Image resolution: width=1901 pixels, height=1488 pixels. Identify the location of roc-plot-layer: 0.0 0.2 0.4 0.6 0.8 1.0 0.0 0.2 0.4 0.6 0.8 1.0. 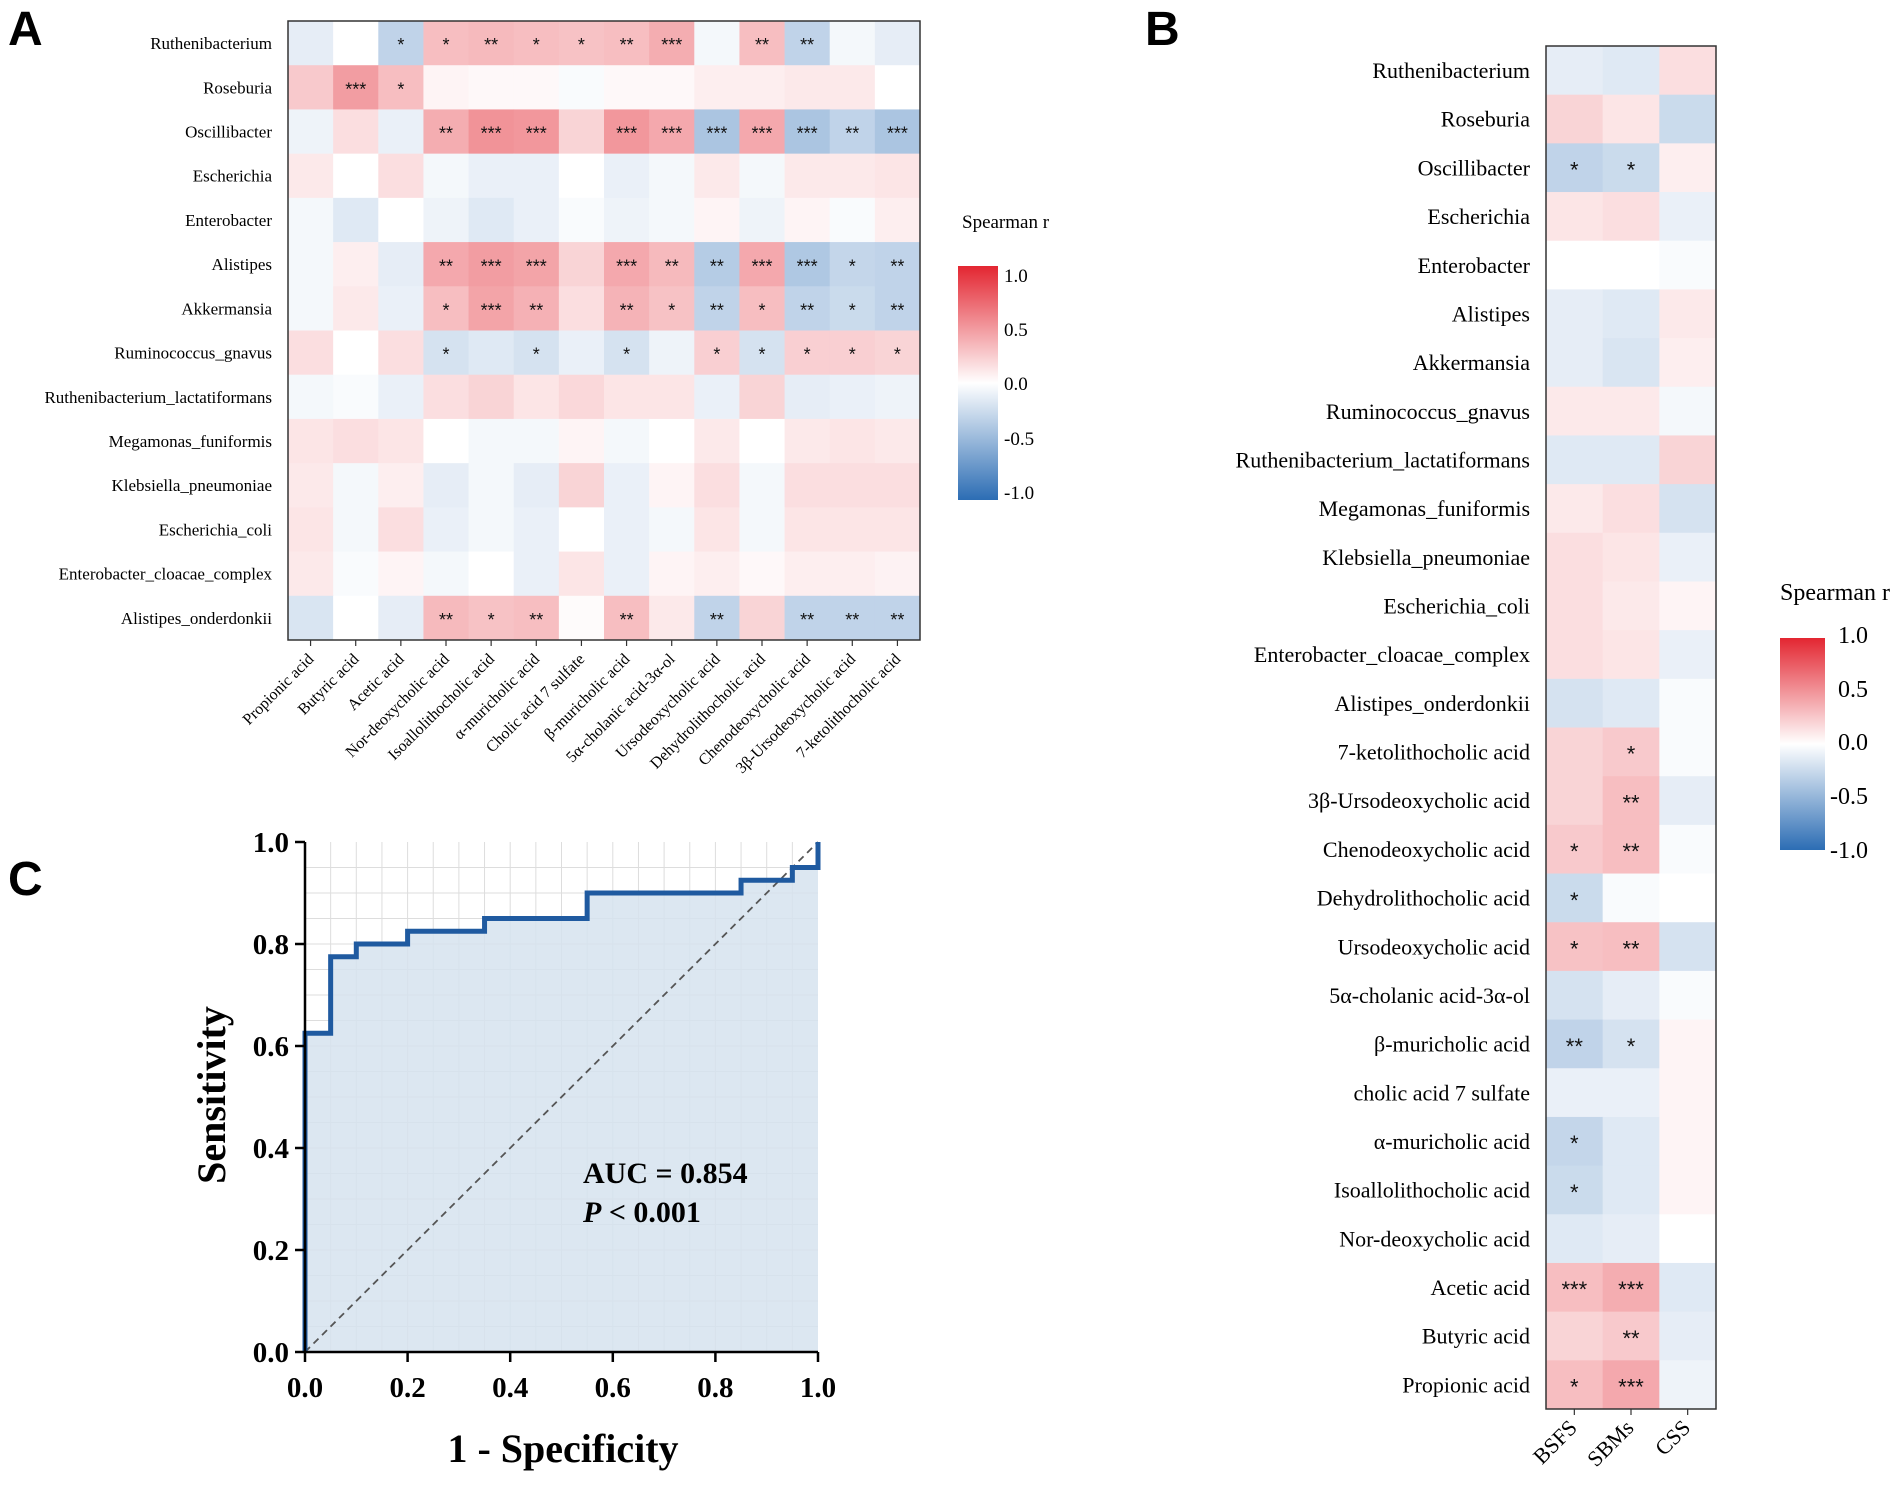
(544, 1115).